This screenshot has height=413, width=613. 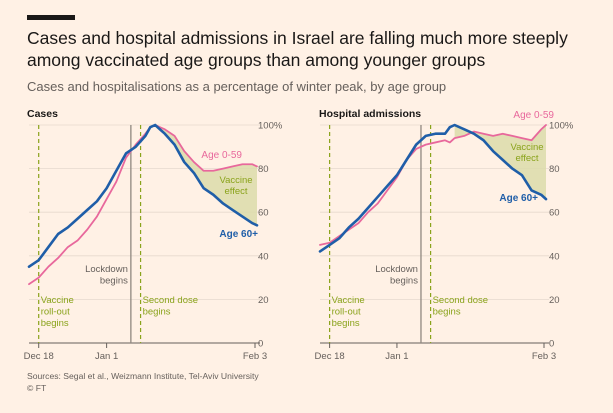 What do you see at coordinates (37, 387) in the screenshot?
I see `ft-credit: © FT` at bounding box center [37, 387].